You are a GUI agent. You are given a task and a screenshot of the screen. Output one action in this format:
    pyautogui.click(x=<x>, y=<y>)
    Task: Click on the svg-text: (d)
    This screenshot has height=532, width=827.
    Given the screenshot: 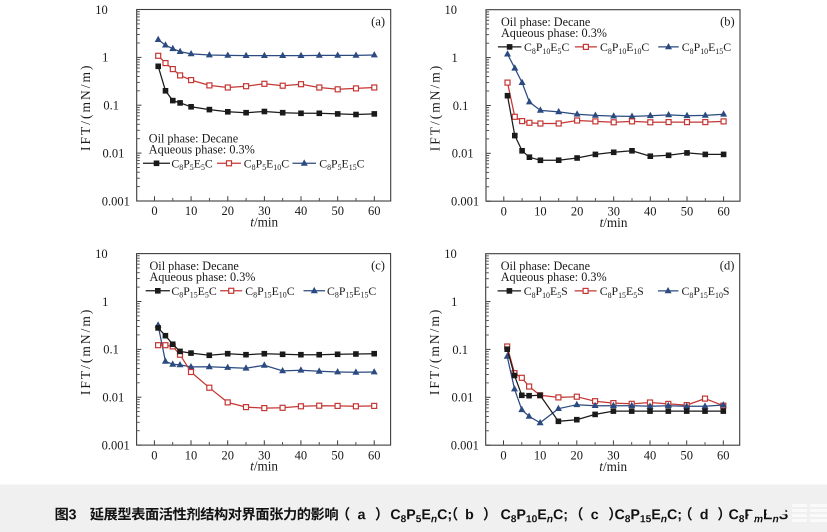 What is the action you would take?
    pyautogui.click(x=727, y=266)
    